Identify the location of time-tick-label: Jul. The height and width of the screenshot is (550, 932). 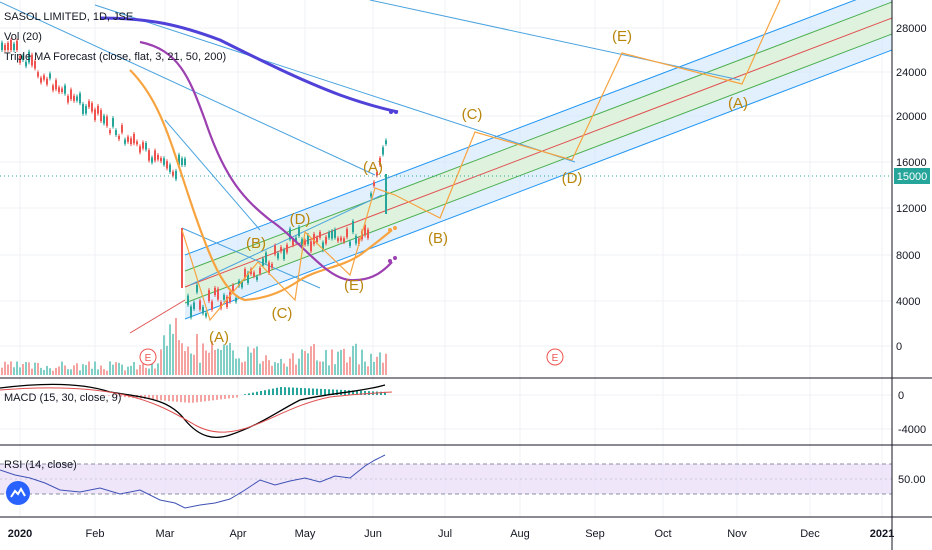
(445, 534).